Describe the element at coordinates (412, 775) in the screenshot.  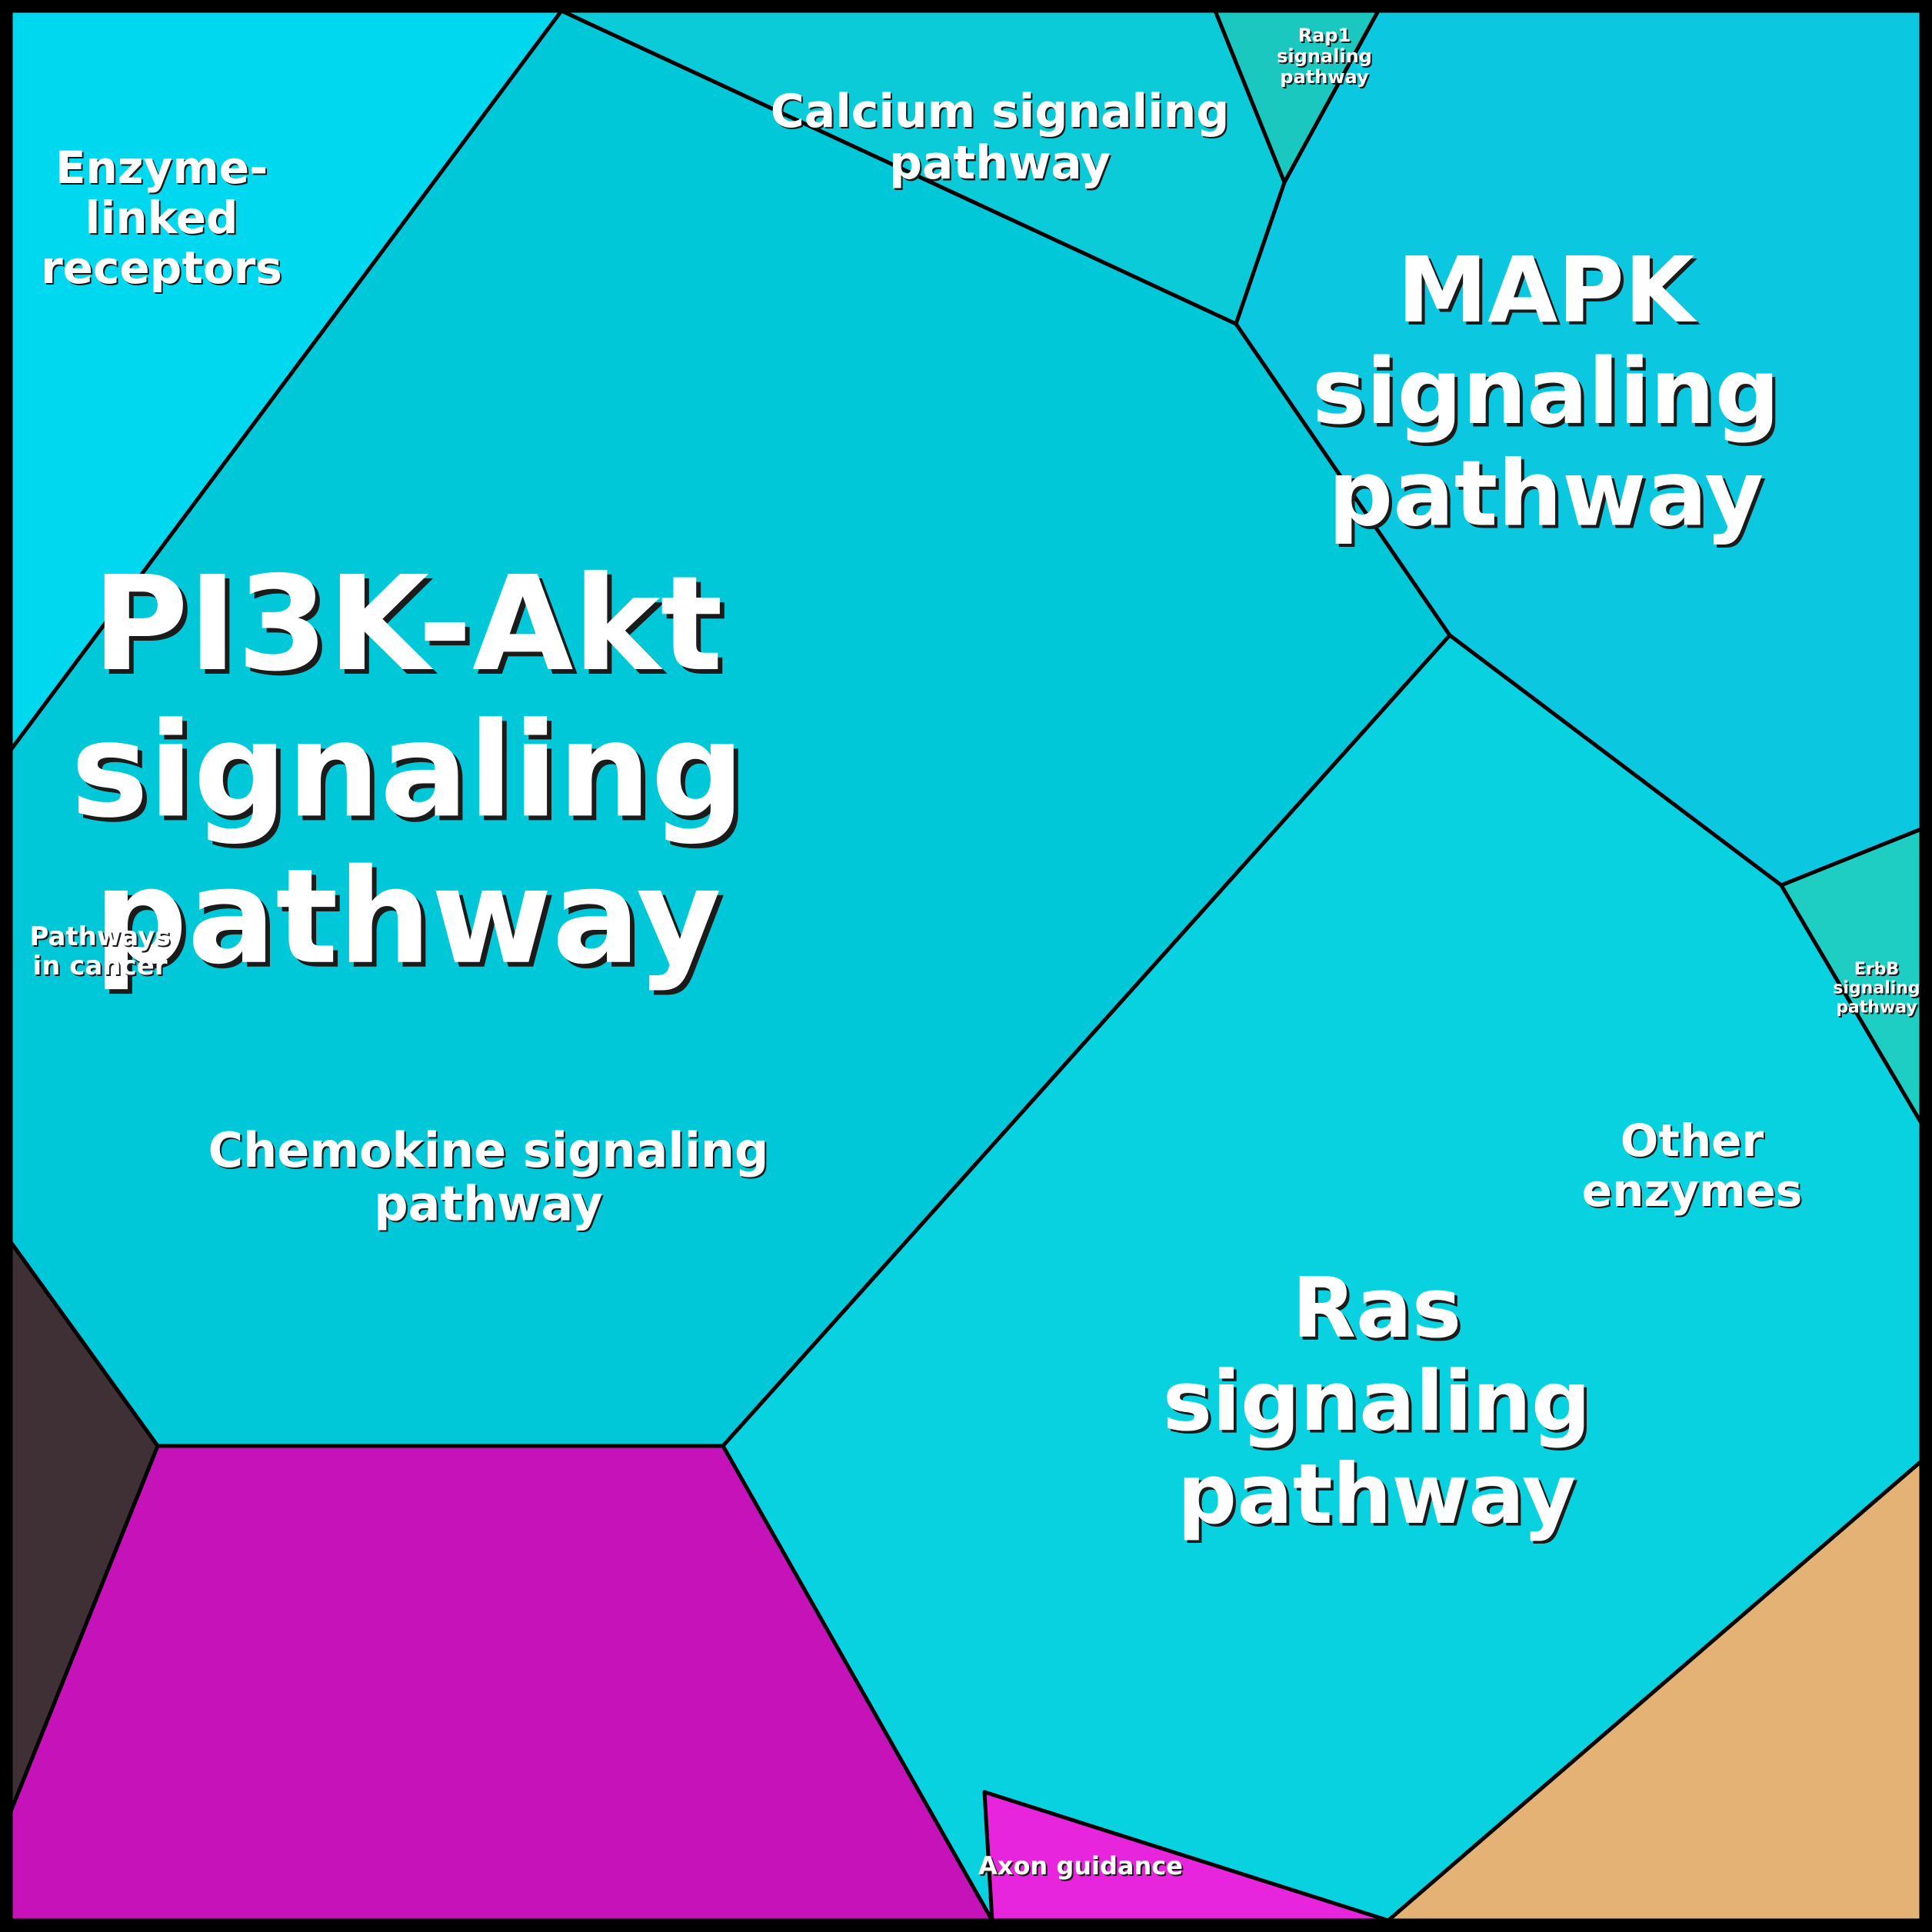
I see `cell-label-shadow-pi3k-akt: PI3K-Akt signaling pathway` at that location.